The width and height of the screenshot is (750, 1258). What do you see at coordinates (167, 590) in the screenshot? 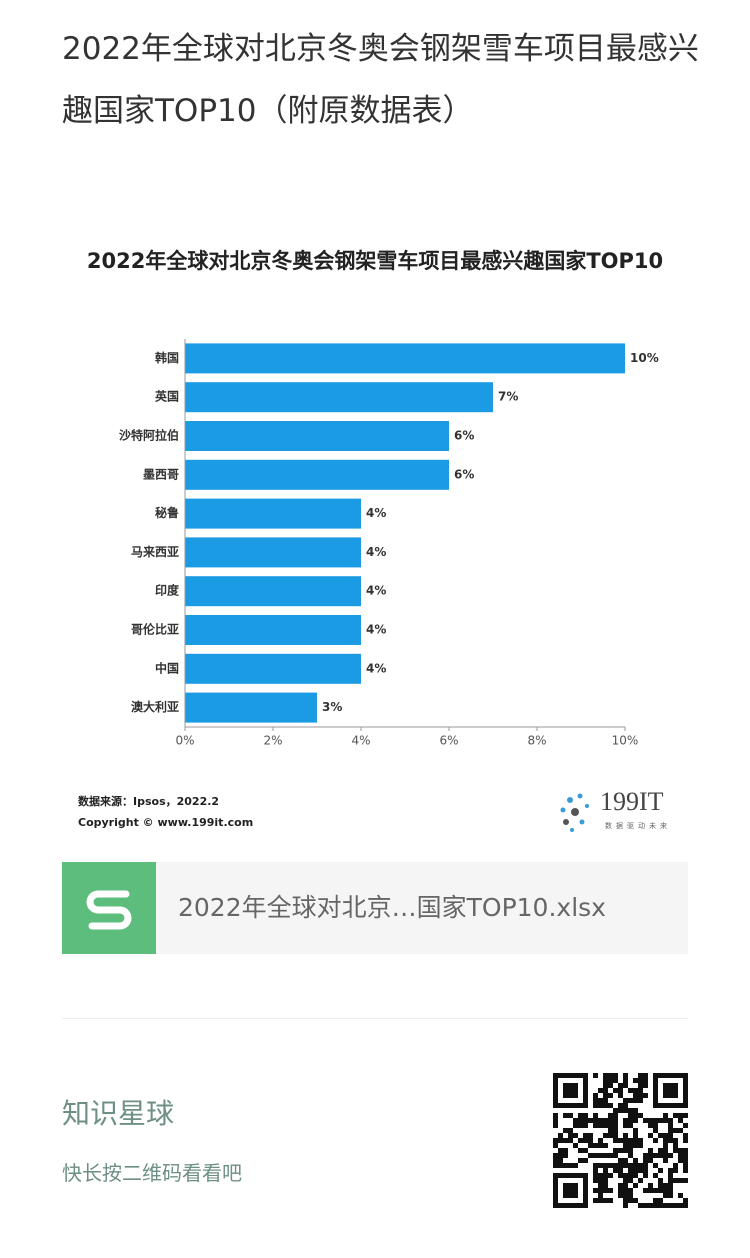
I see `category-label: 印度` at bounding box center [167, 590].